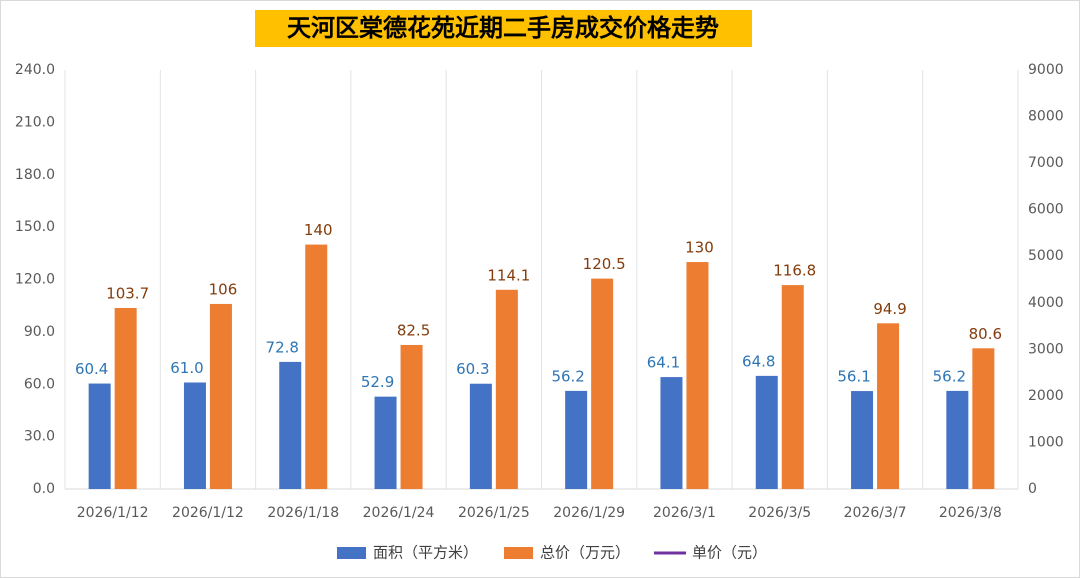  I want to click on data-label: 64.1, so click(663, 363).